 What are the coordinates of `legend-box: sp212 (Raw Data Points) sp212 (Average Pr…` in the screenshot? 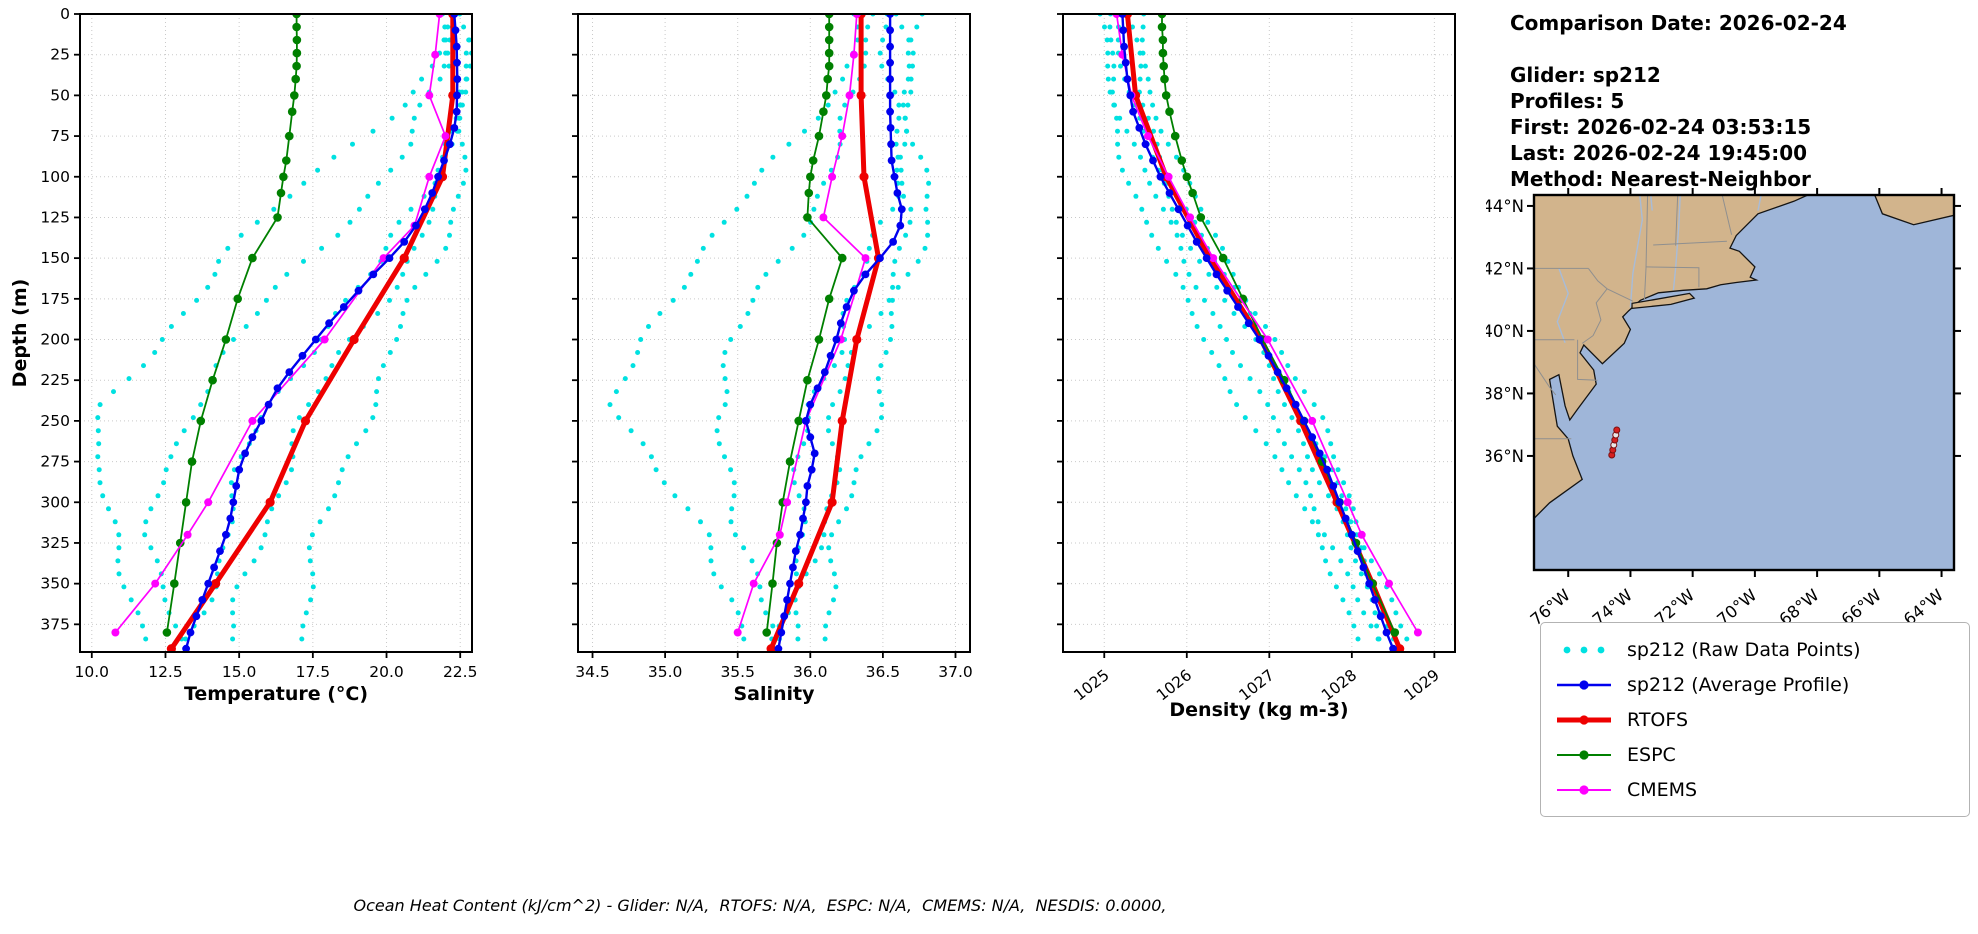 It's located at (1755, 719).